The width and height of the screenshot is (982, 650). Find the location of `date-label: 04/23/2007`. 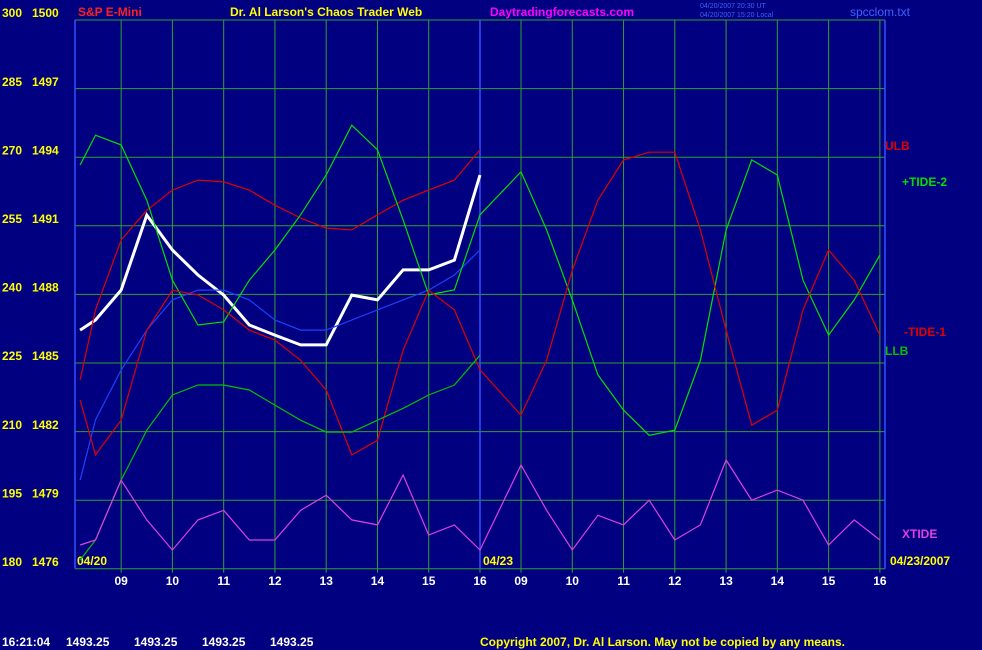

date-label: 04/23/2007 is located at coordinates (920, 561).